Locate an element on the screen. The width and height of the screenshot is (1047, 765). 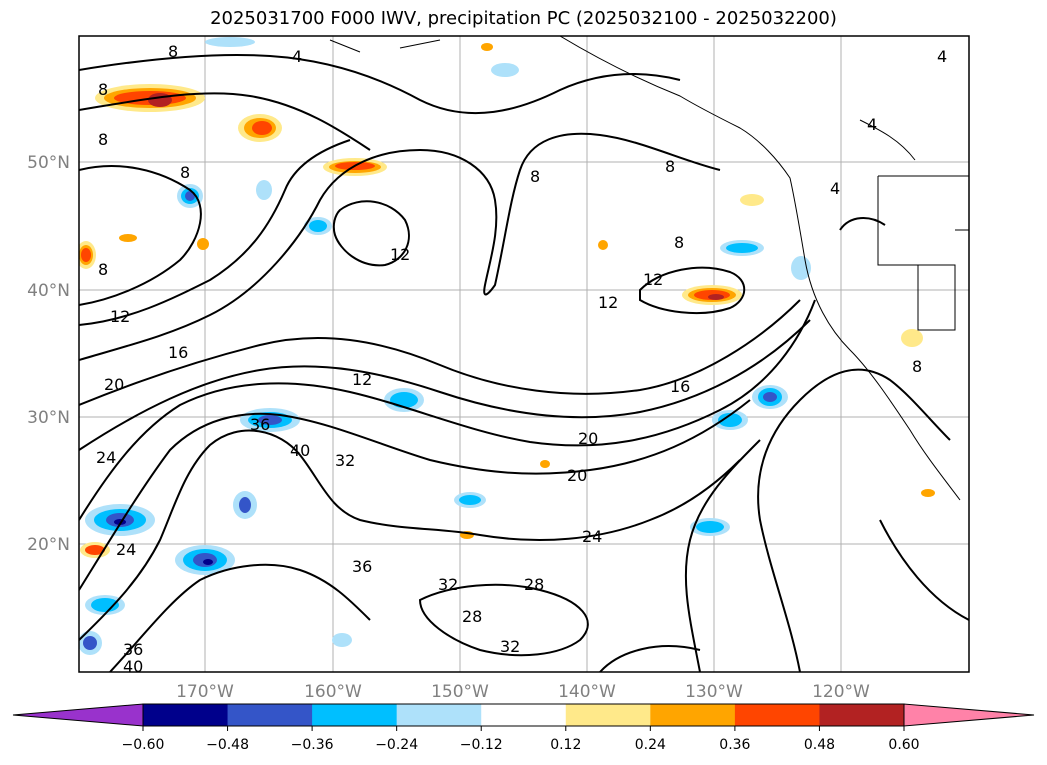
longitude-axis: 170°W 160°W 150°W 140°W 130°W 120°W is located at coordinates (523, 692).